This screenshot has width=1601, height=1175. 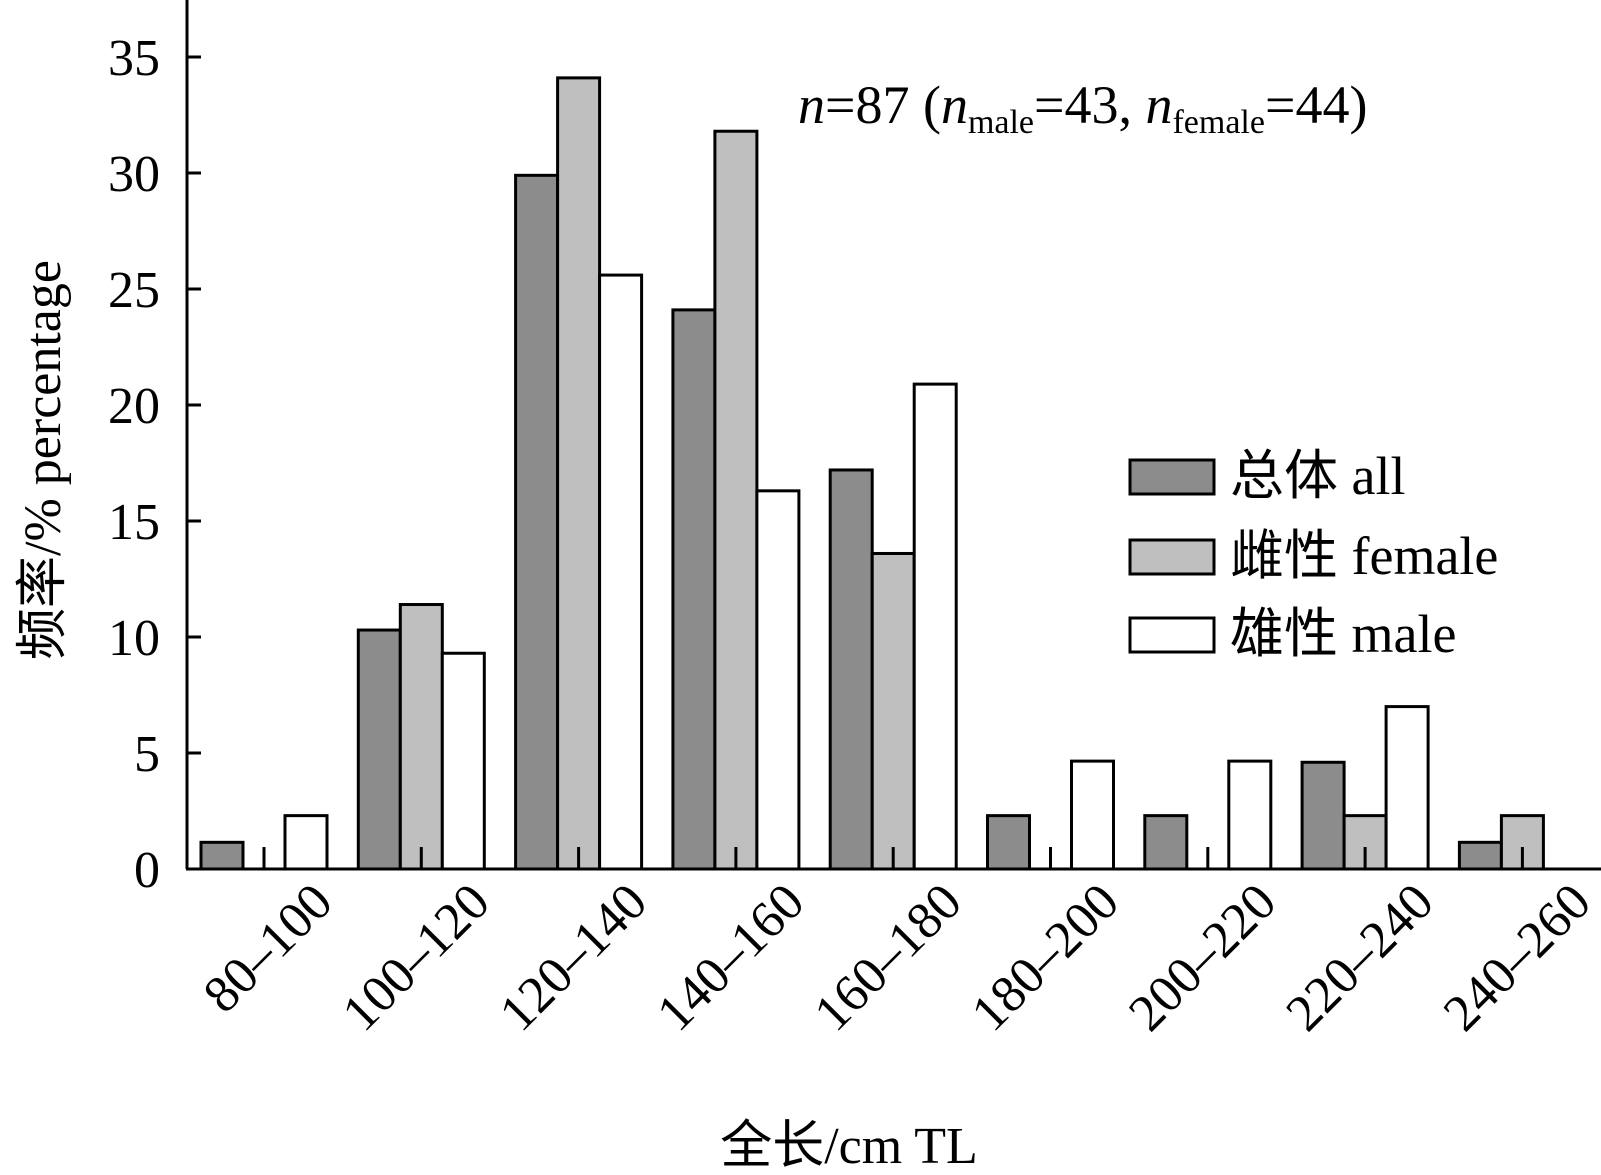 What do you see at coordinates (888, 957) in the screenshot?
I see `x-tick-label: 160–180` at bounding box center [888, 957].